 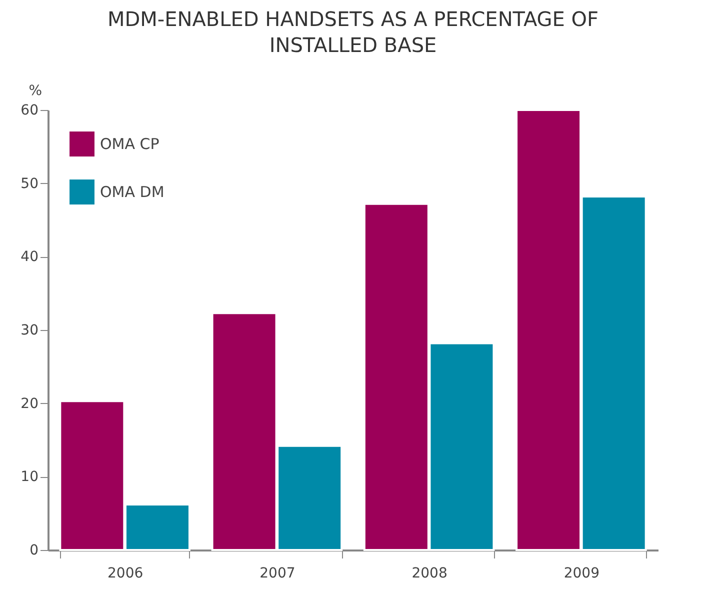 What do you see at coordinates (353, 32) in the screenshot?
I see `chart-title: MDM-ENABLED HANDSETS AS A PERCENTAGE OF INSTALLED BASE` at bounding box center [353, 32].